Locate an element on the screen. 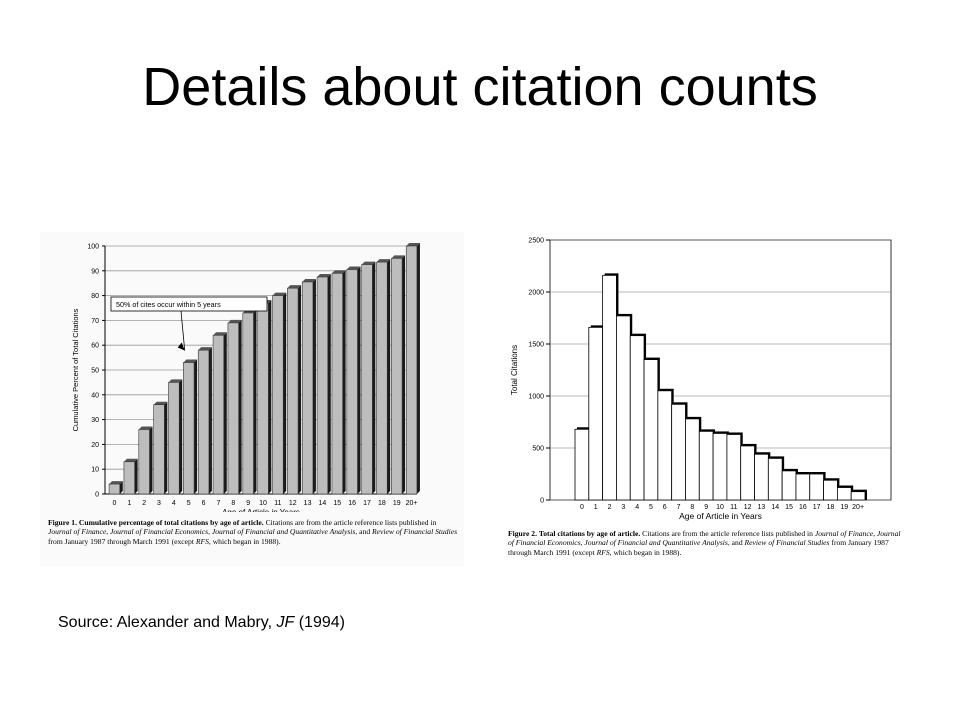 Image resolution: width=960 pixels, height=720 pixels. x-tick-label: 5 is located at coordinates (651, 507).